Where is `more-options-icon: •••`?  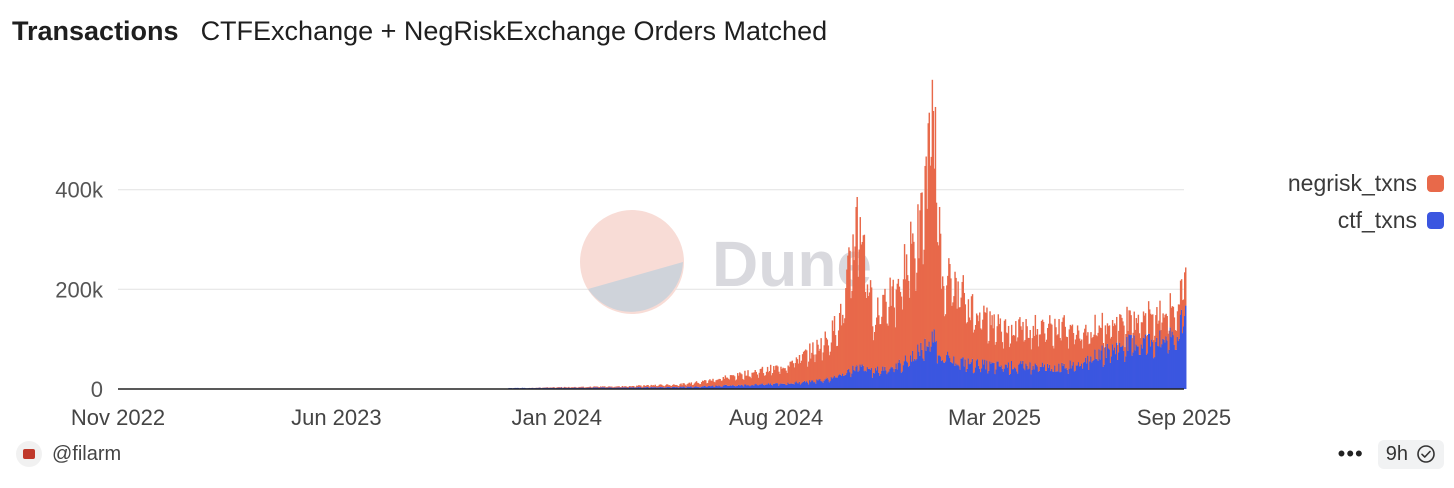 more-options-icon: ••• is located at coordinates (1350, 453).